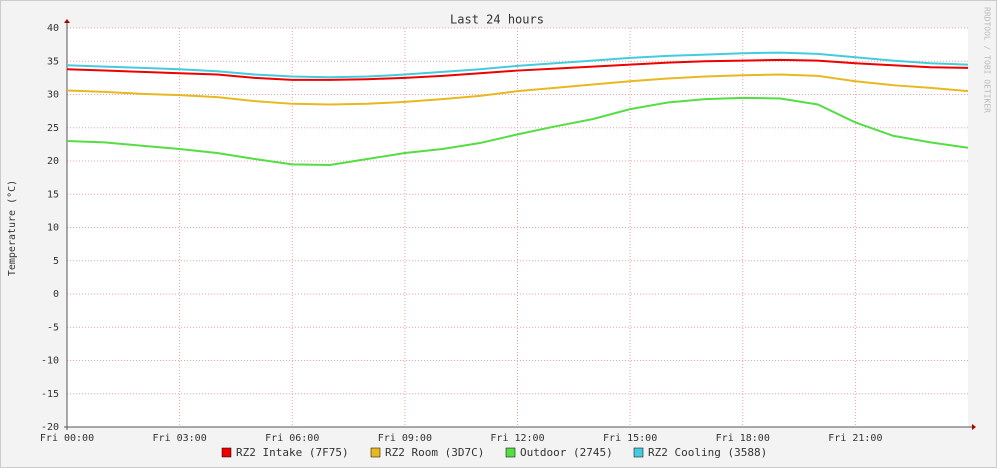  Describe the element at coordinates (50, 394) in the screenshot. I see `y-tick-label: -15` at that location.